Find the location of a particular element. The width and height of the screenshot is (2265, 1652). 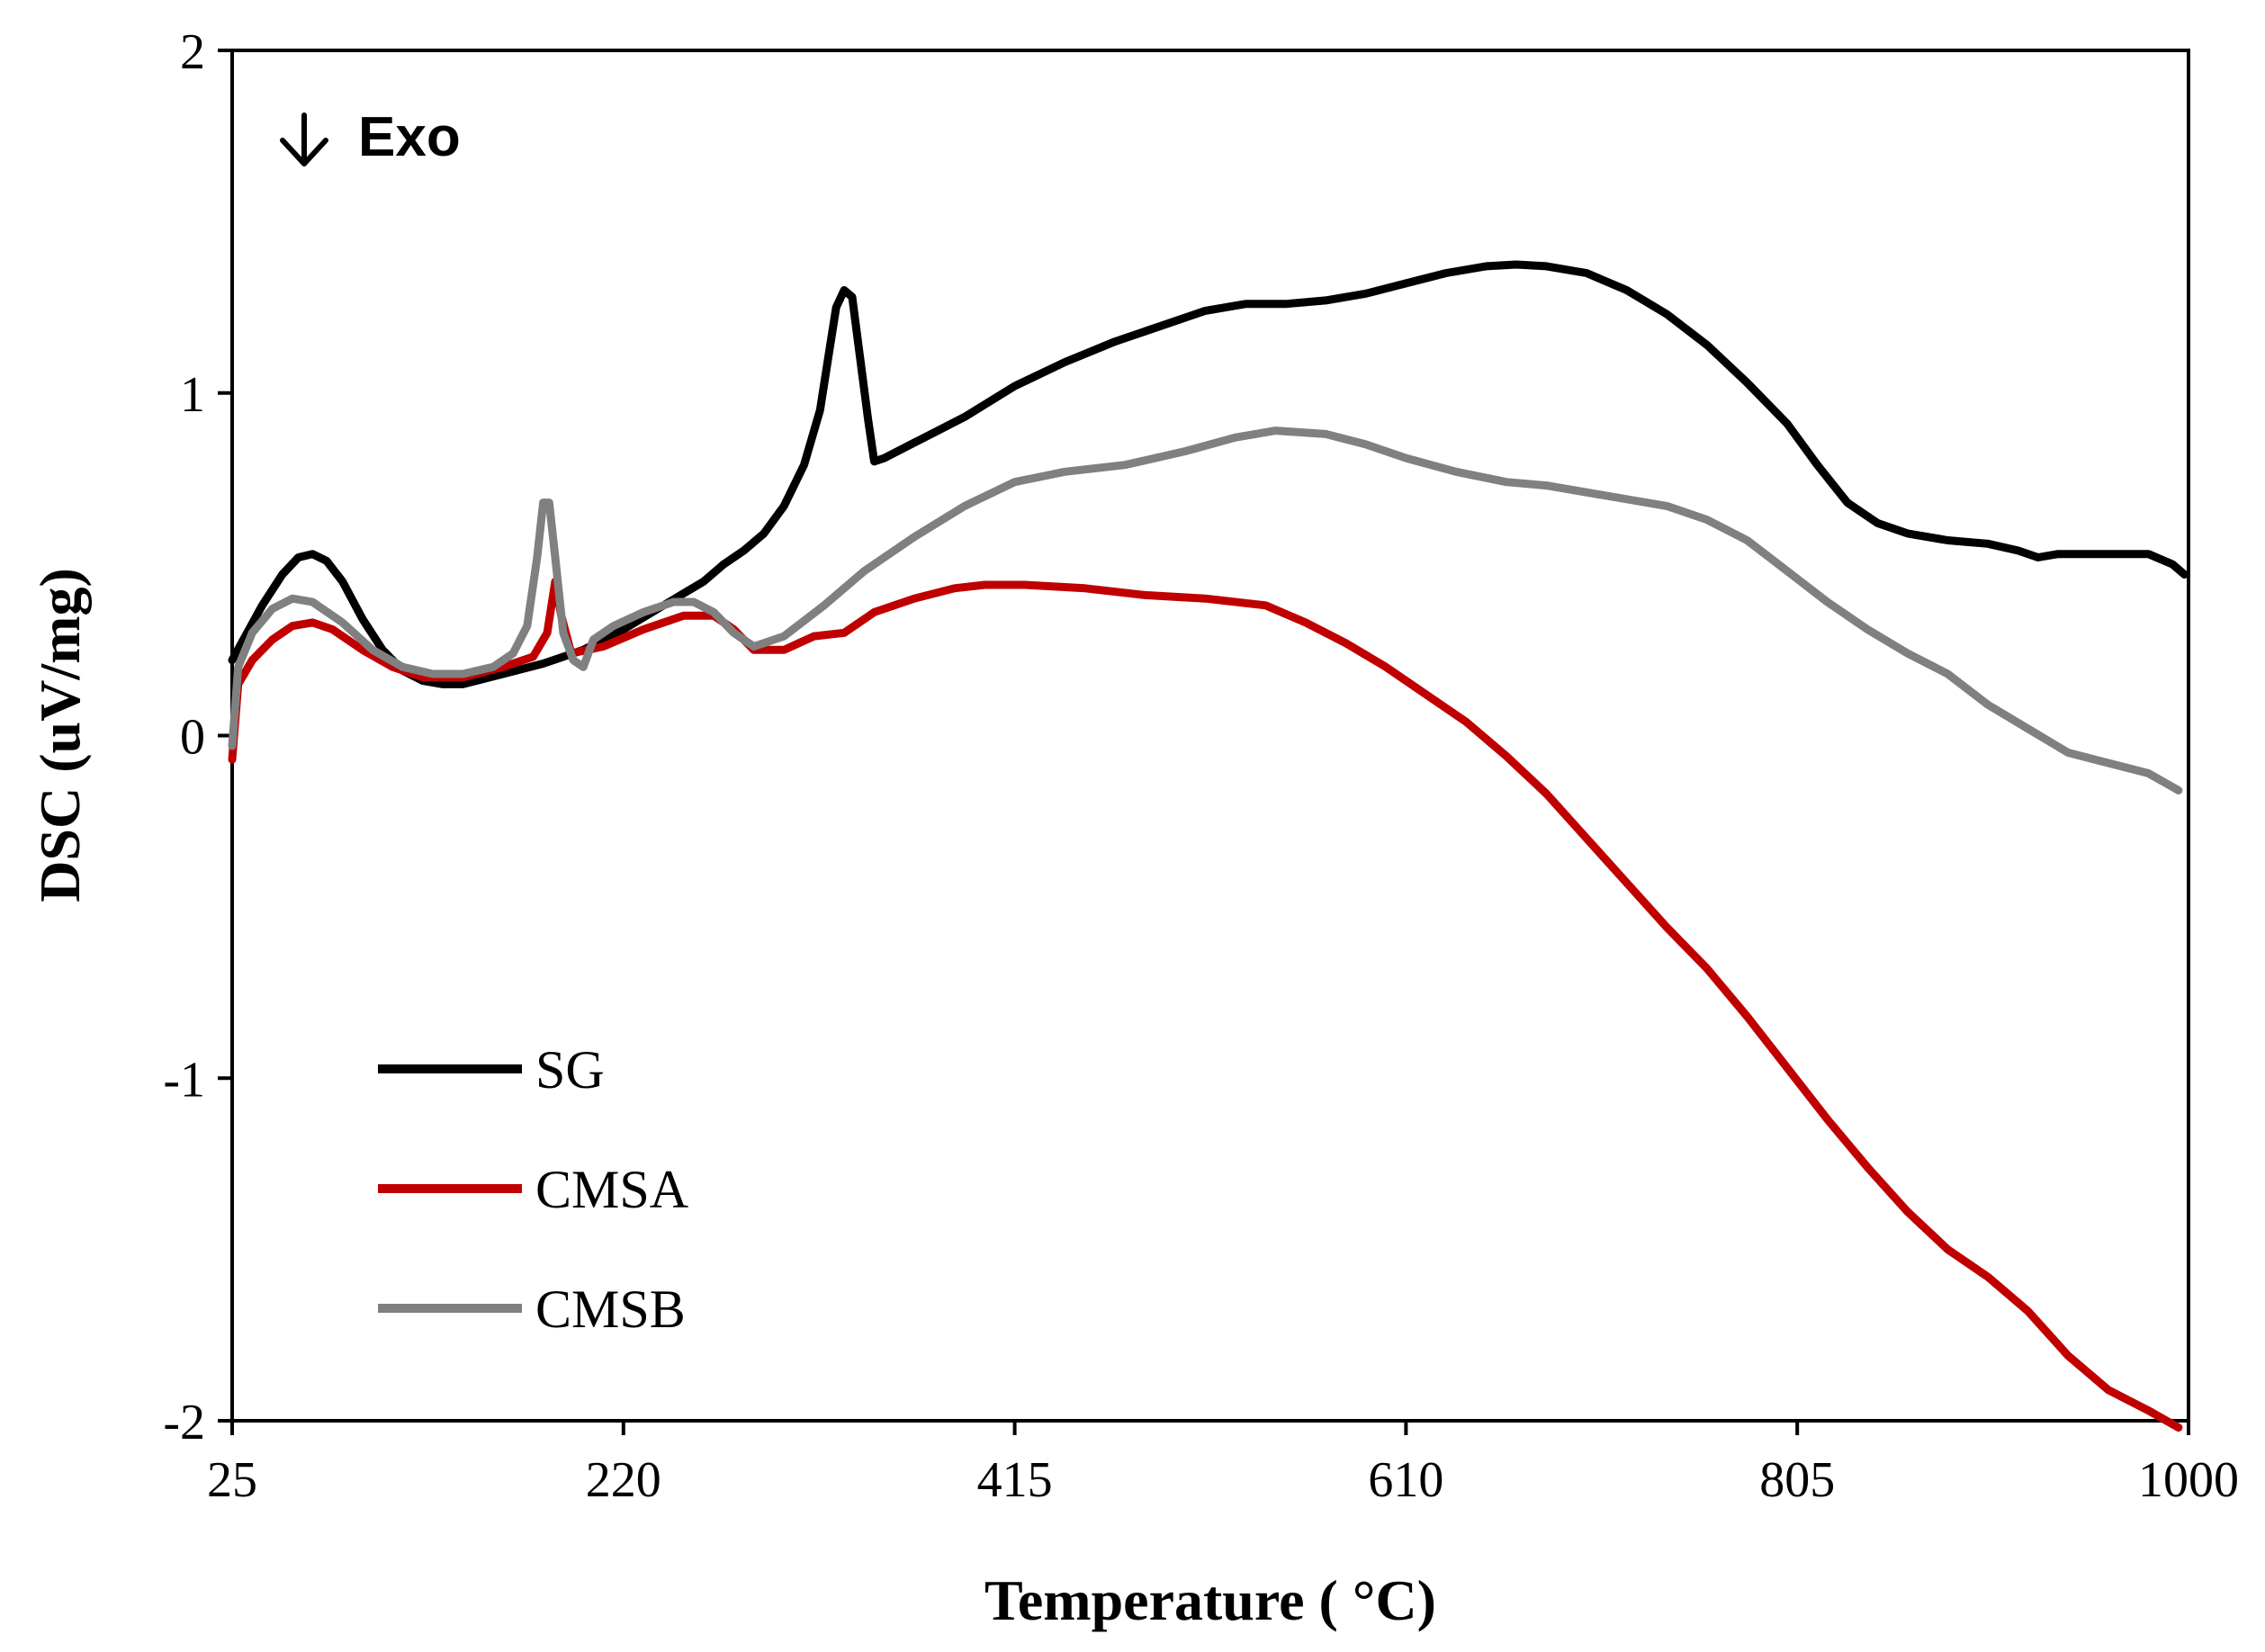

legend-label-sg: SG is located at coordinates (570, 1070).